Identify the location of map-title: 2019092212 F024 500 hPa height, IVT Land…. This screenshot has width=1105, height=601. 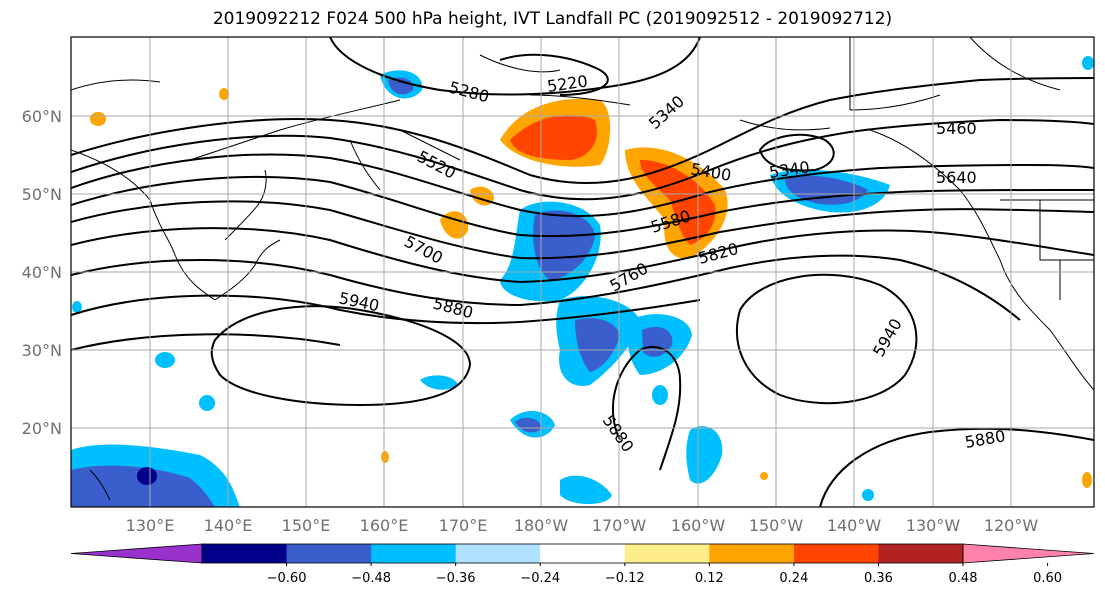
(552, 19).